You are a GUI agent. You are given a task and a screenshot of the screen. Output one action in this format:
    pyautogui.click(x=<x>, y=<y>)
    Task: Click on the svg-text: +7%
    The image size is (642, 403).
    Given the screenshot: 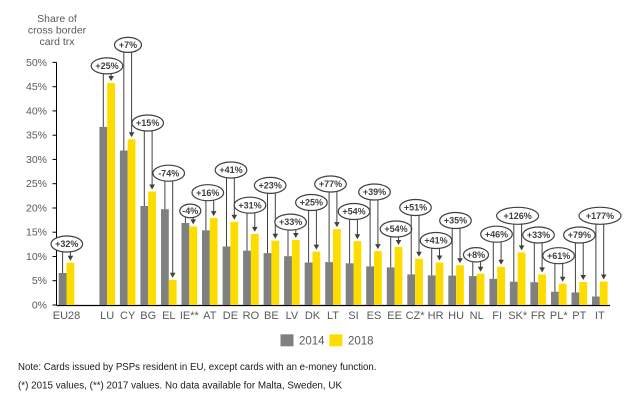 What is the action you would take?
    pyautogui.click(x=128, y=45)
    